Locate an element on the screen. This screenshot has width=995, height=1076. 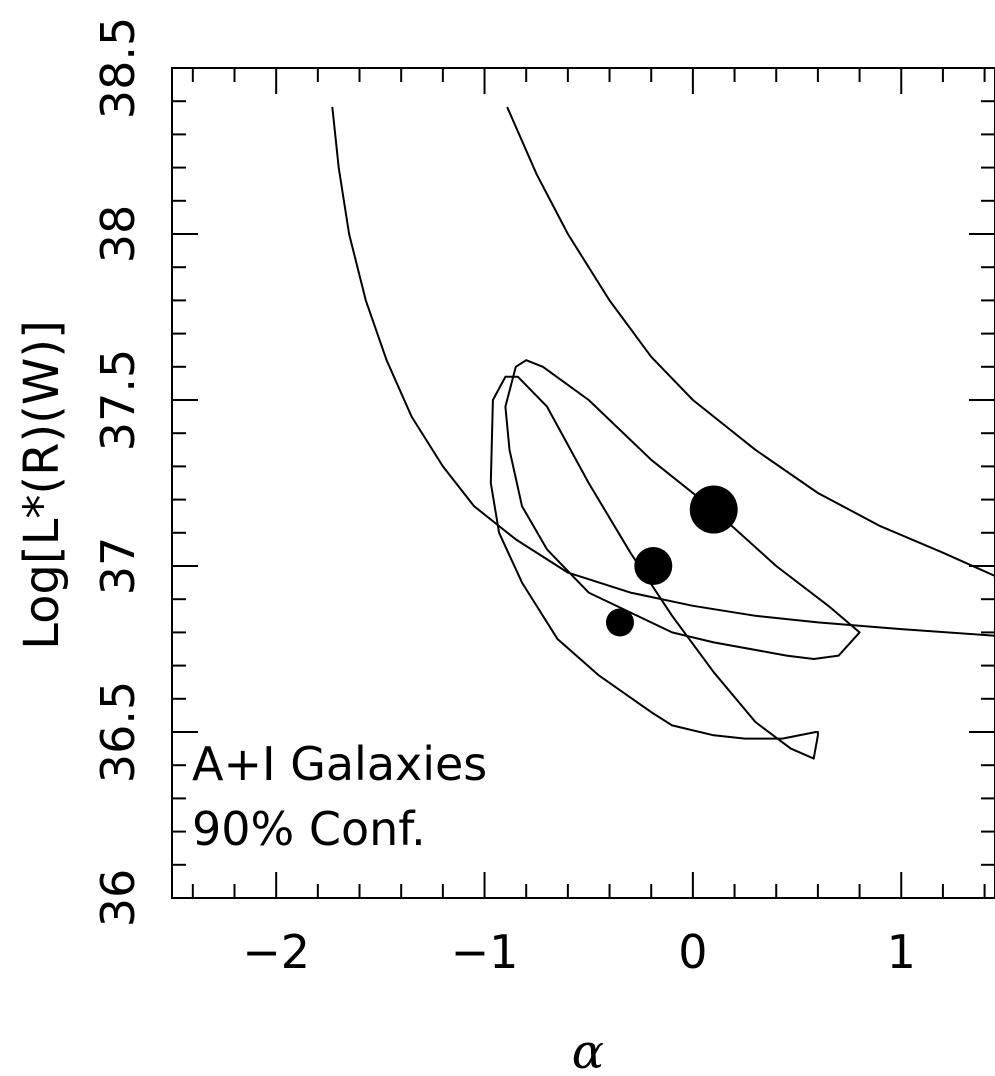
y-tick-label: 36.5 is located at coordinates (118, 732).